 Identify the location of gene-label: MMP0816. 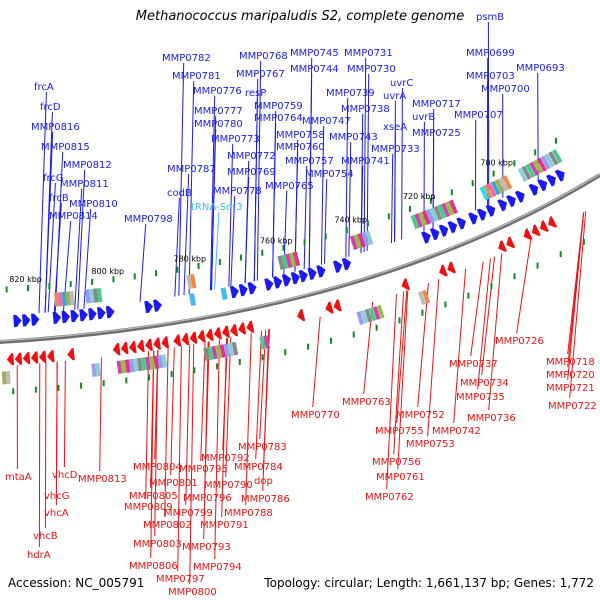
(55, 127).